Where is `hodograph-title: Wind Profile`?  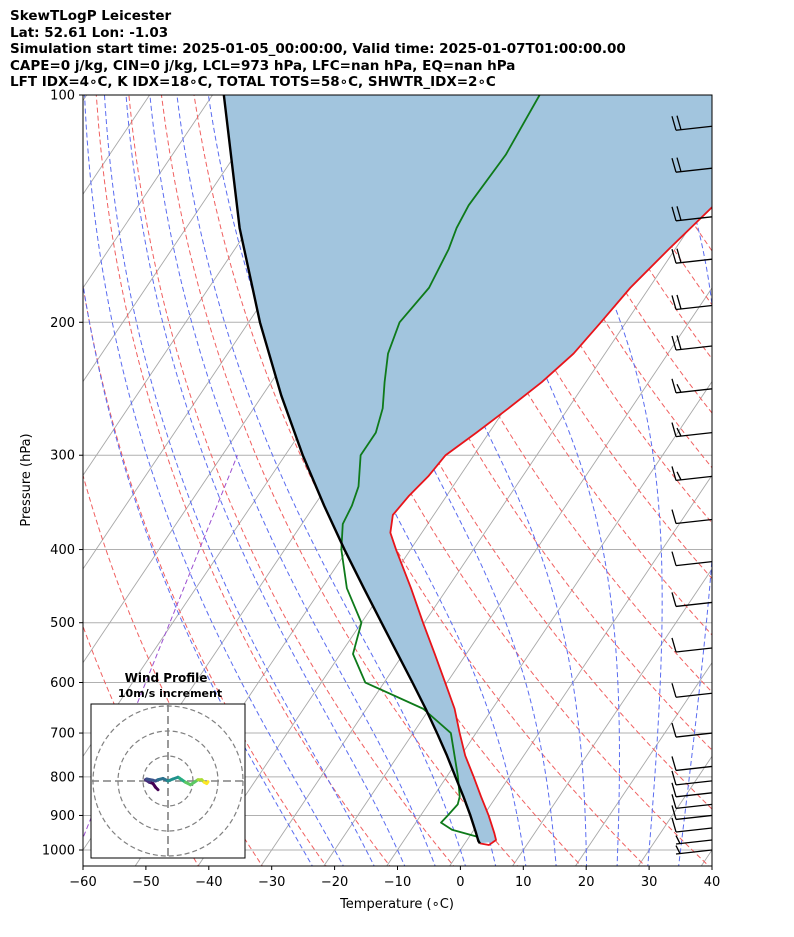 hodograph-title: Wind Profile is located at coordinates (166, 678).